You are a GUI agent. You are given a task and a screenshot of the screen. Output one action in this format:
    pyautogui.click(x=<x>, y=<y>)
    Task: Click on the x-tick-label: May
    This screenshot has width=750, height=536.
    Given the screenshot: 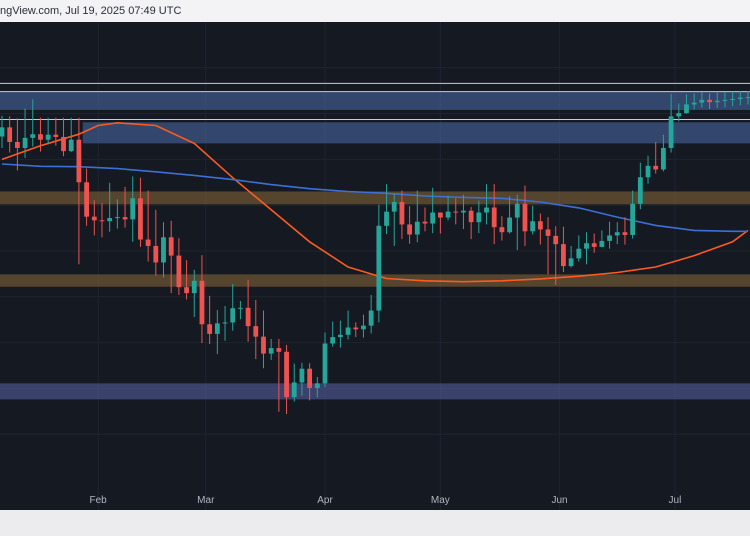 What is the action you would take?
    pyautogui.click(x=440, y=500)
    